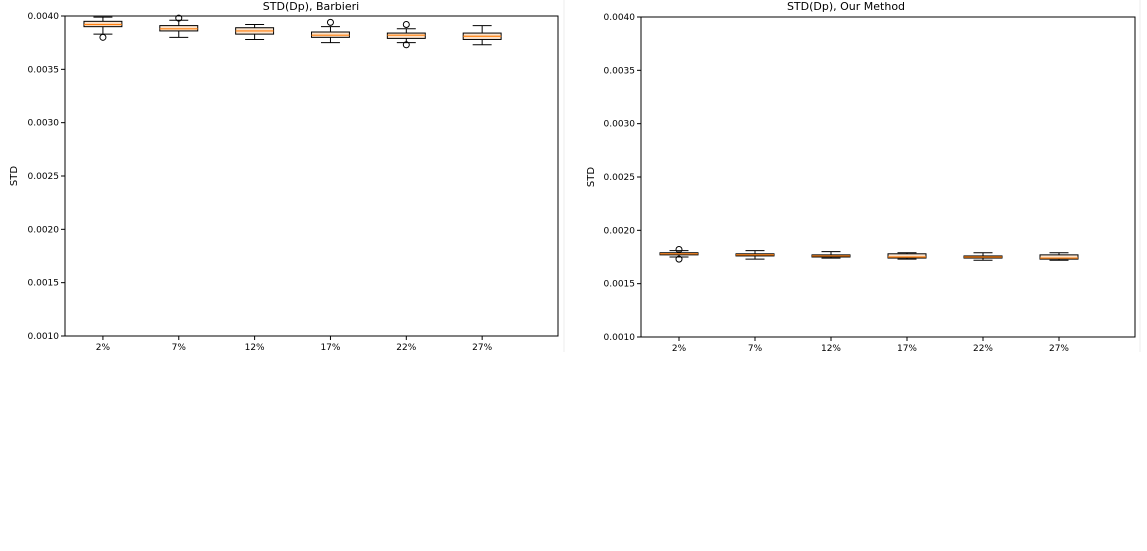  I want to click on chart-title: STD(Dp), Our Method, so click(846, 6).